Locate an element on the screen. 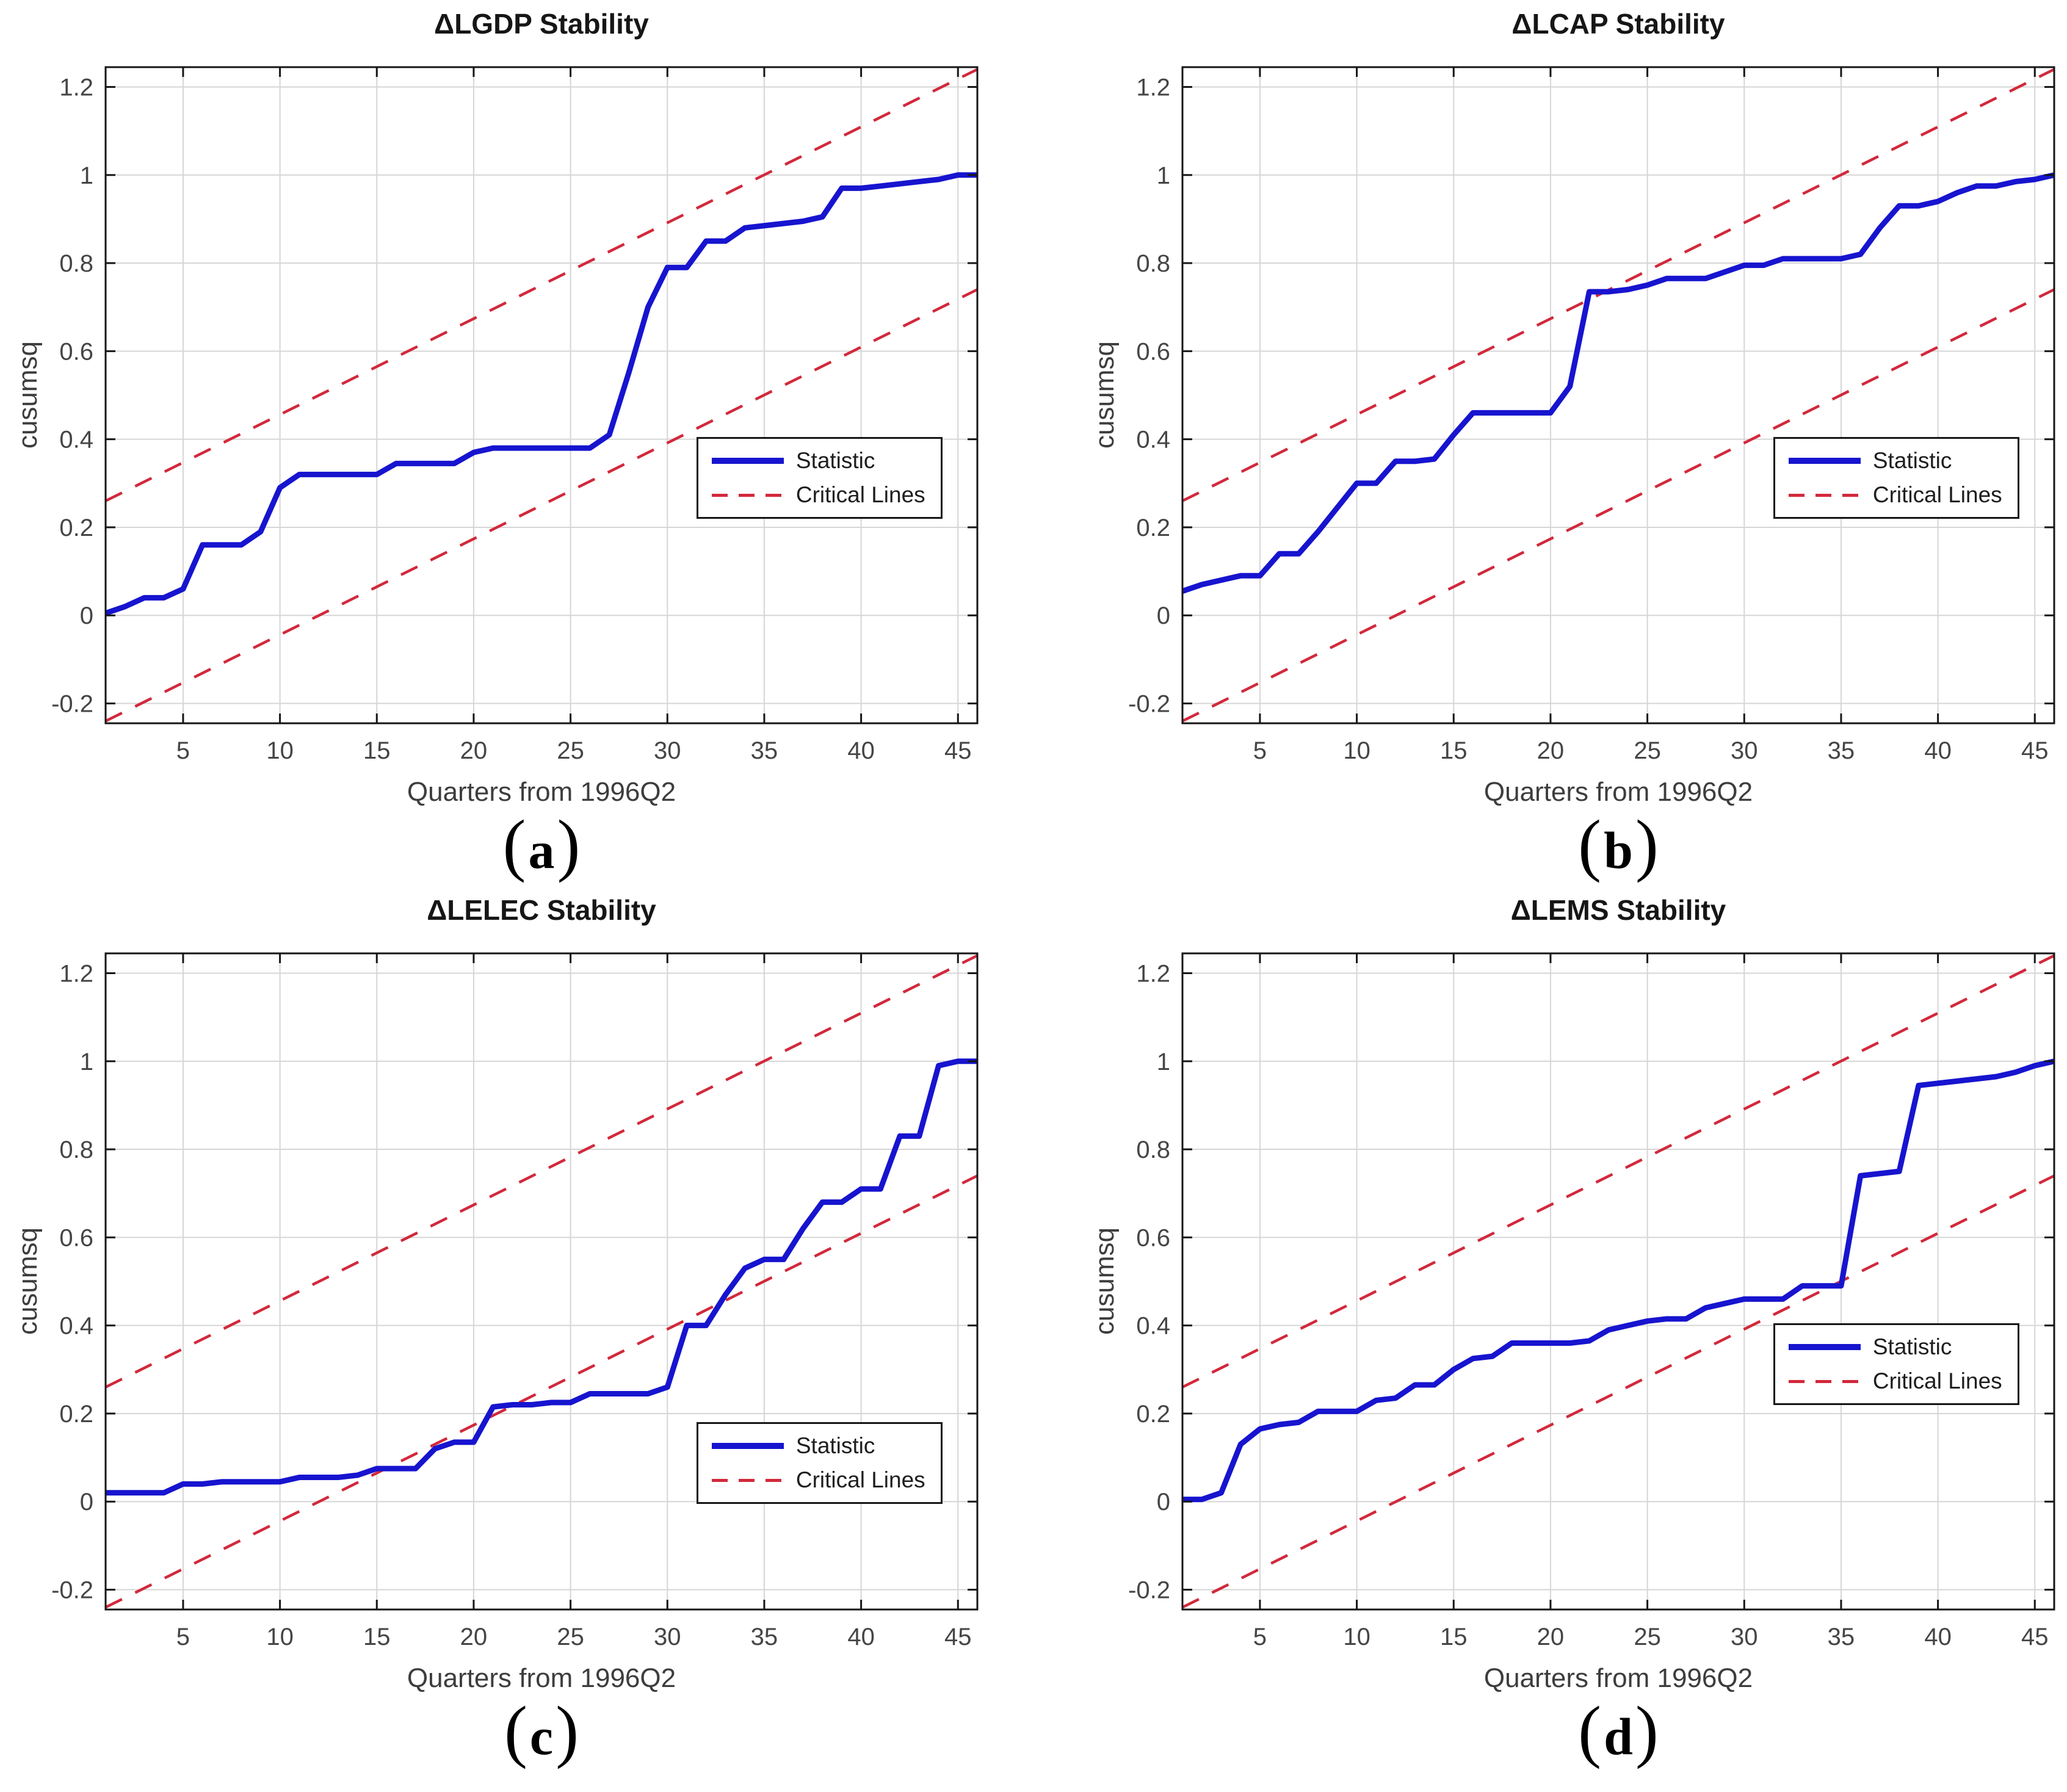 Image resolution: width=2067 pixels, height=1792 pixels. y-tick-label: 1 is located at coordinates (1163, 1062).